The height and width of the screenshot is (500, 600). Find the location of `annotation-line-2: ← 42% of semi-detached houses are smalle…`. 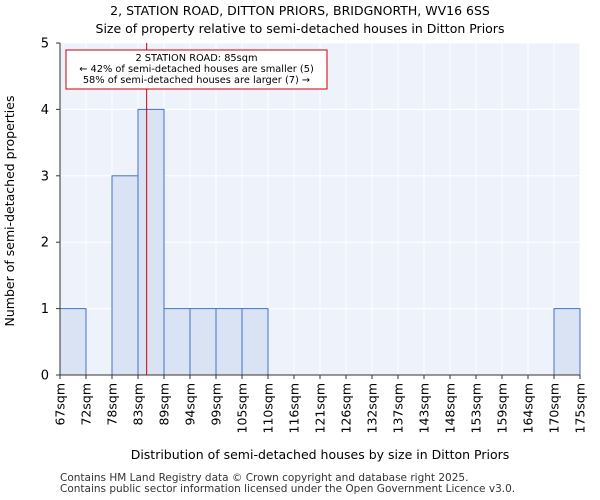

annotation-line-2: ← 42% of semi-detached houses are smalle… is located at coordinates (196, 69).